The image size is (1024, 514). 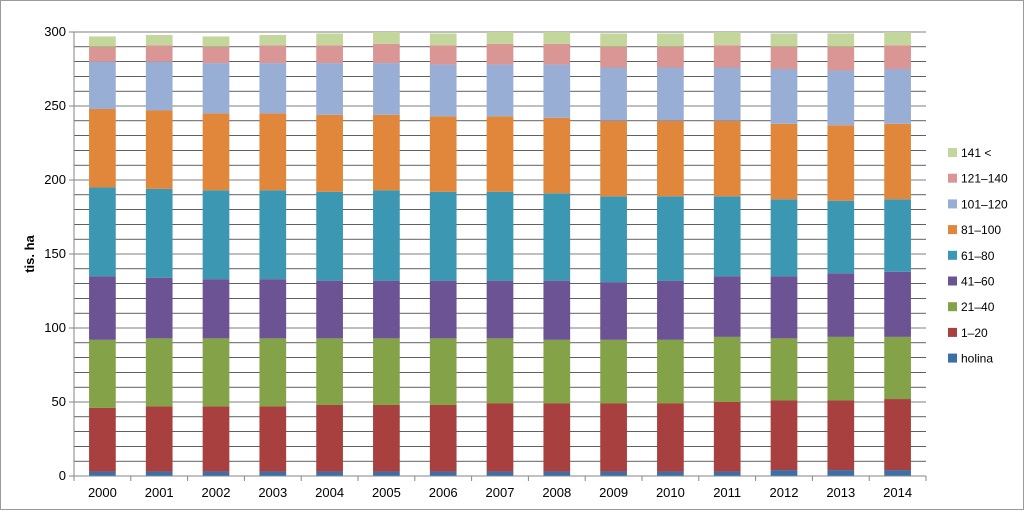 What do you see at coordinates (329, 492) in the screenshot?
I see `x-tick-label: 2004` at bounding box center [329, 492].